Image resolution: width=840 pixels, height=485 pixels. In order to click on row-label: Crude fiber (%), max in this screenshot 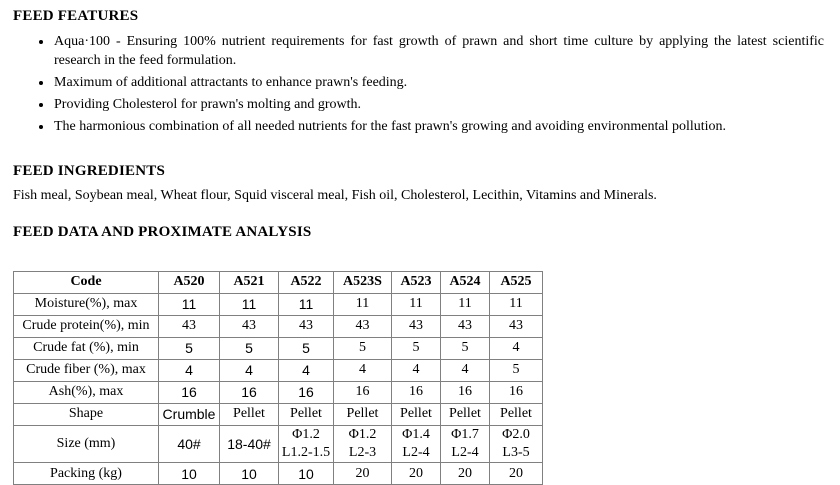, I will do `click(86, 370)`.